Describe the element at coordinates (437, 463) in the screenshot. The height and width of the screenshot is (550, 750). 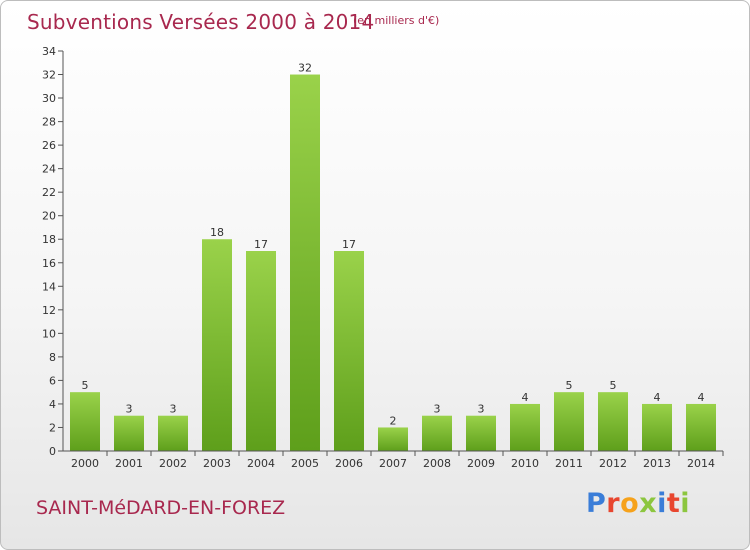
I see `x-tick-label: 2008` at that location.